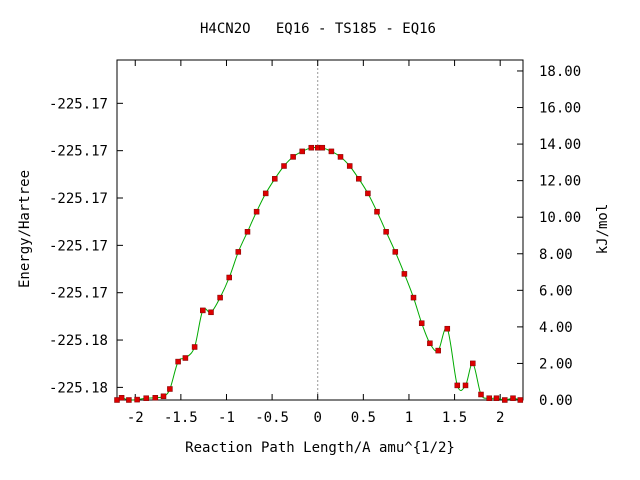 This screenshot has height=480, width=640. Describe the element at coordinates (318, 29) in the screenshot. I see `chart-title: H4CN2O EQ16 - TS185 - EQ16` at that location.